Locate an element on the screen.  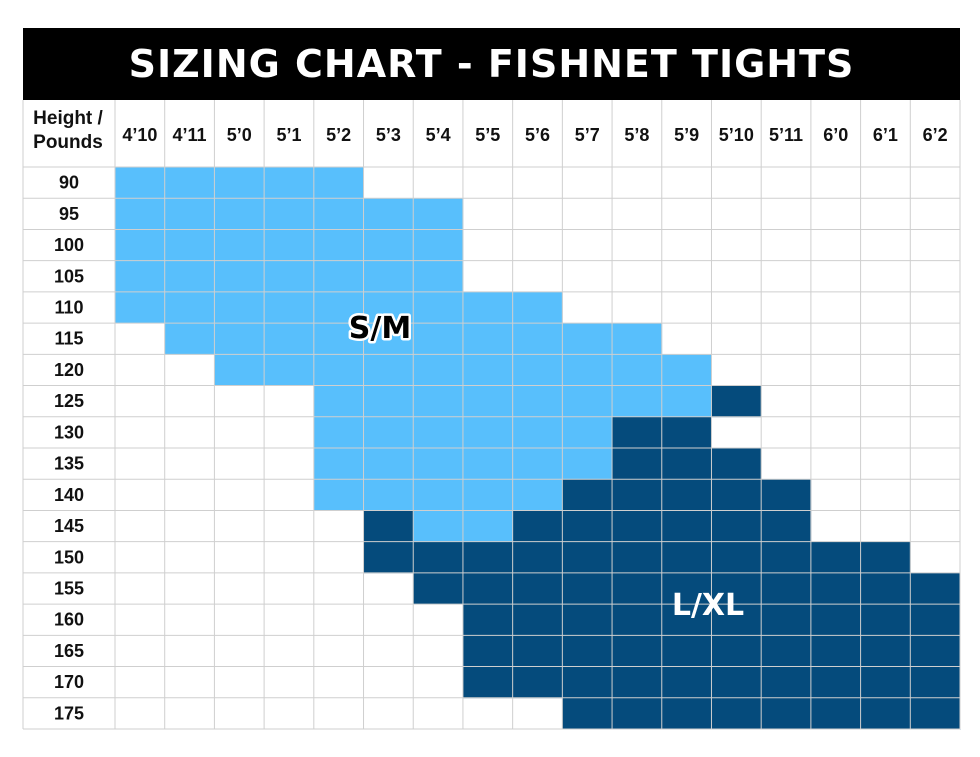
cell-sm-r4-c1 is located at coordinates (189, 307).